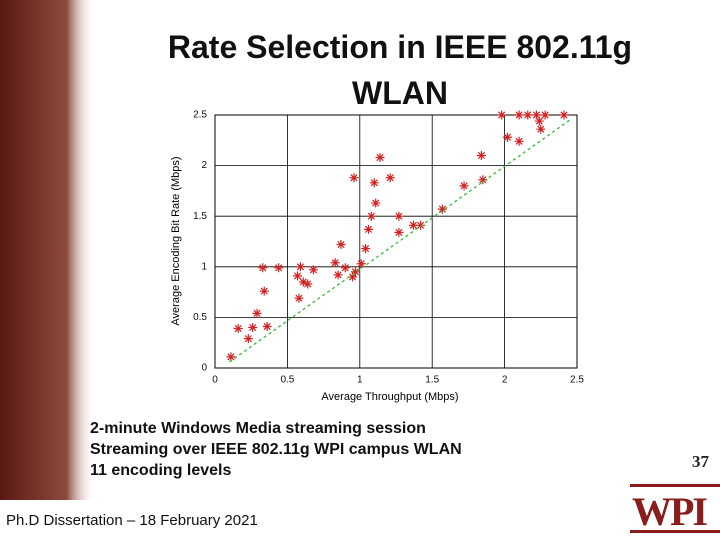 This screenshot has width=720, height=540. What do you see at coordinates (200, 317) in the screenshot?
I see `y-tick-label: 0.5` at bounding box center [200, 317].